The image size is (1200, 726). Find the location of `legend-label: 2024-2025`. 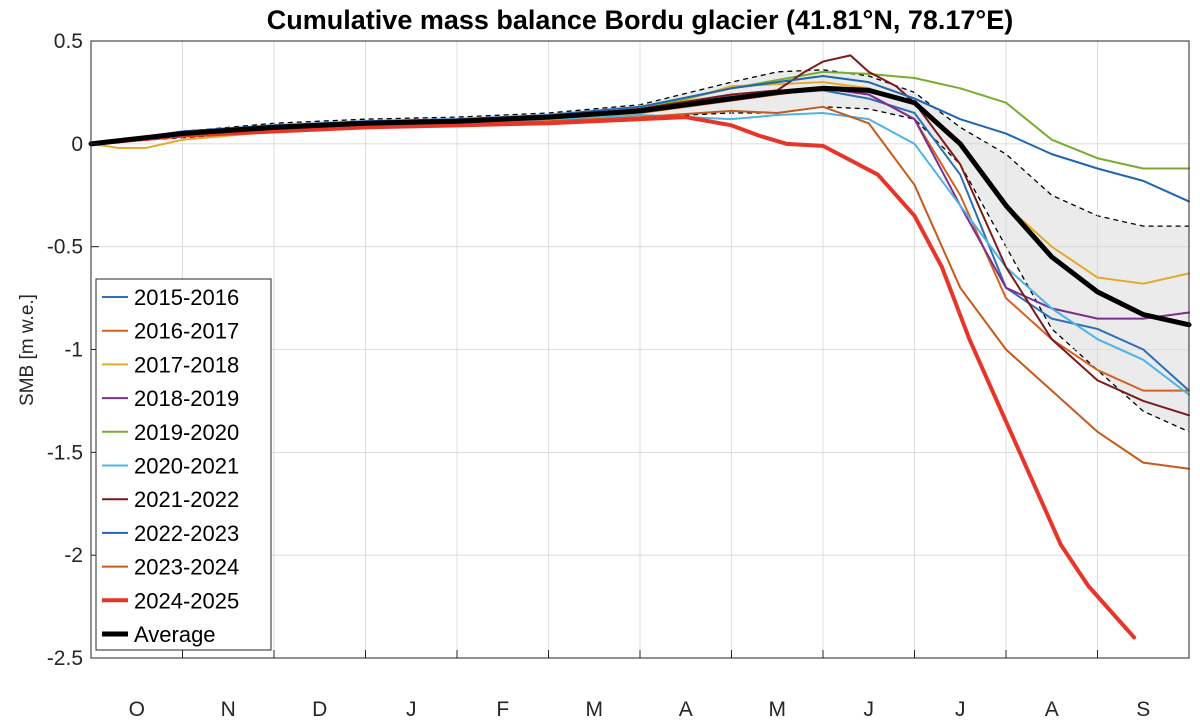

legend-label: 2024-2025 is located at coordinates (186, 600).